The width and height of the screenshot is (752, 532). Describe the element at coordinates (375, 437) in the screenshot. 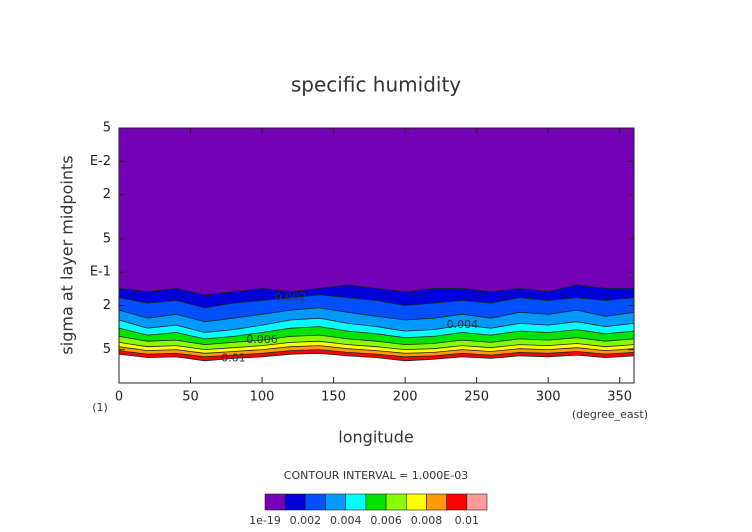

I see `x-axis-label: longitude` at that location.